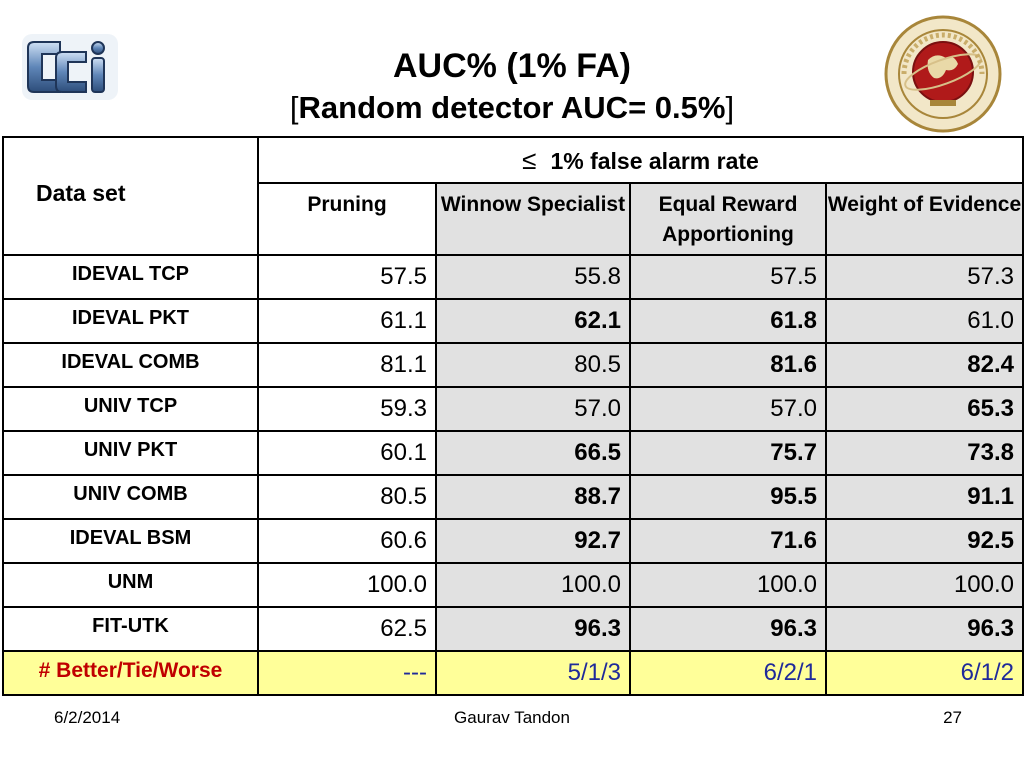 This screenshot has height=768, width=1024. I want to click on table-row: UNIV COMB 80.5 88.7 95.5 91.1, so click(513, 497).